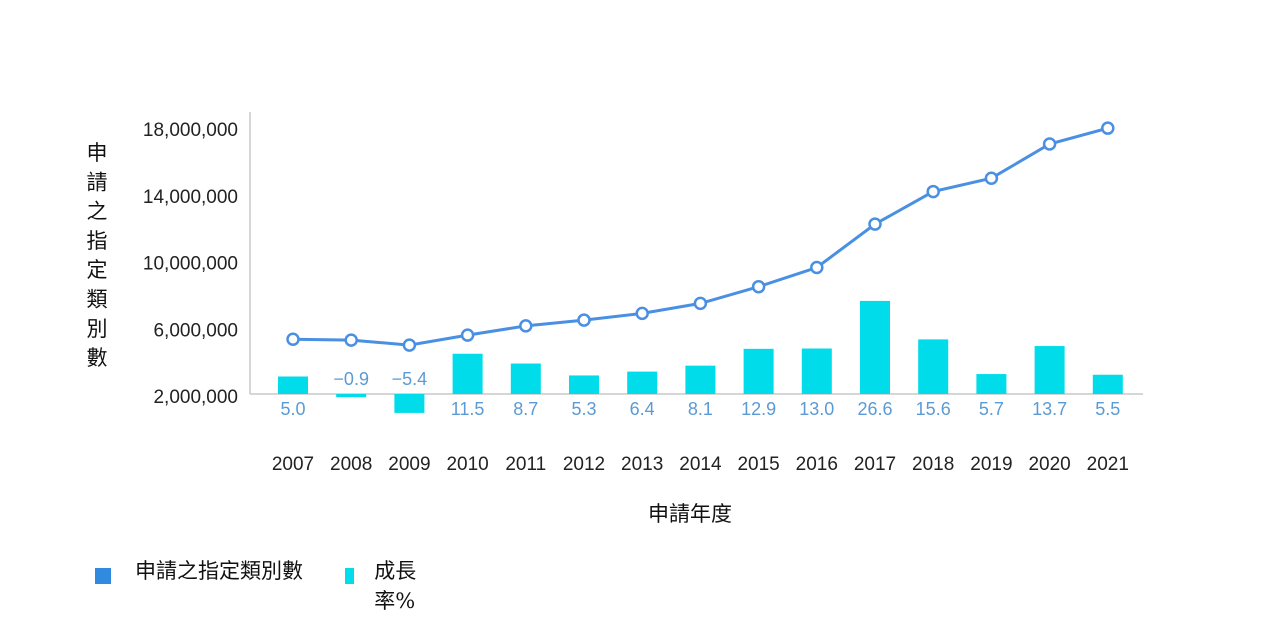 Image resolution: width=1265 pixels, height=638 pixels. I want to click on y-axis-label-char: 之, so click(97, 212).